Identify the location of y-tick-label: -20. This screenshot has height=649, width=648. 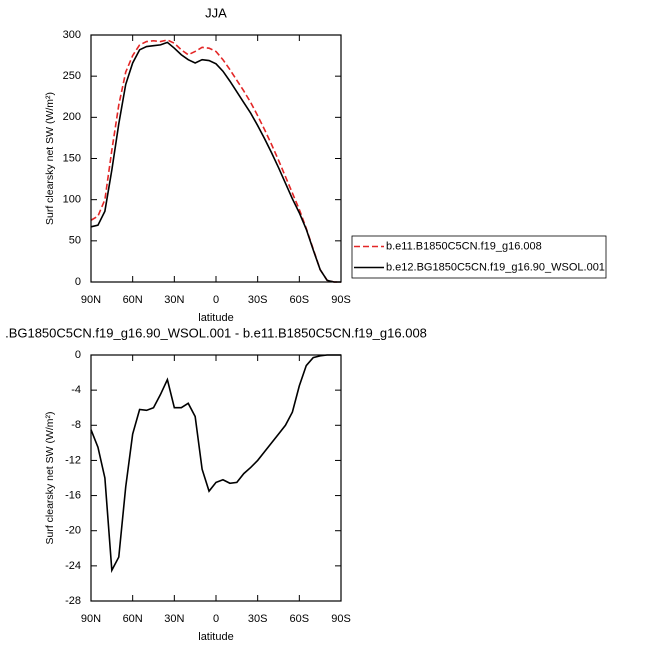
(73, 531).